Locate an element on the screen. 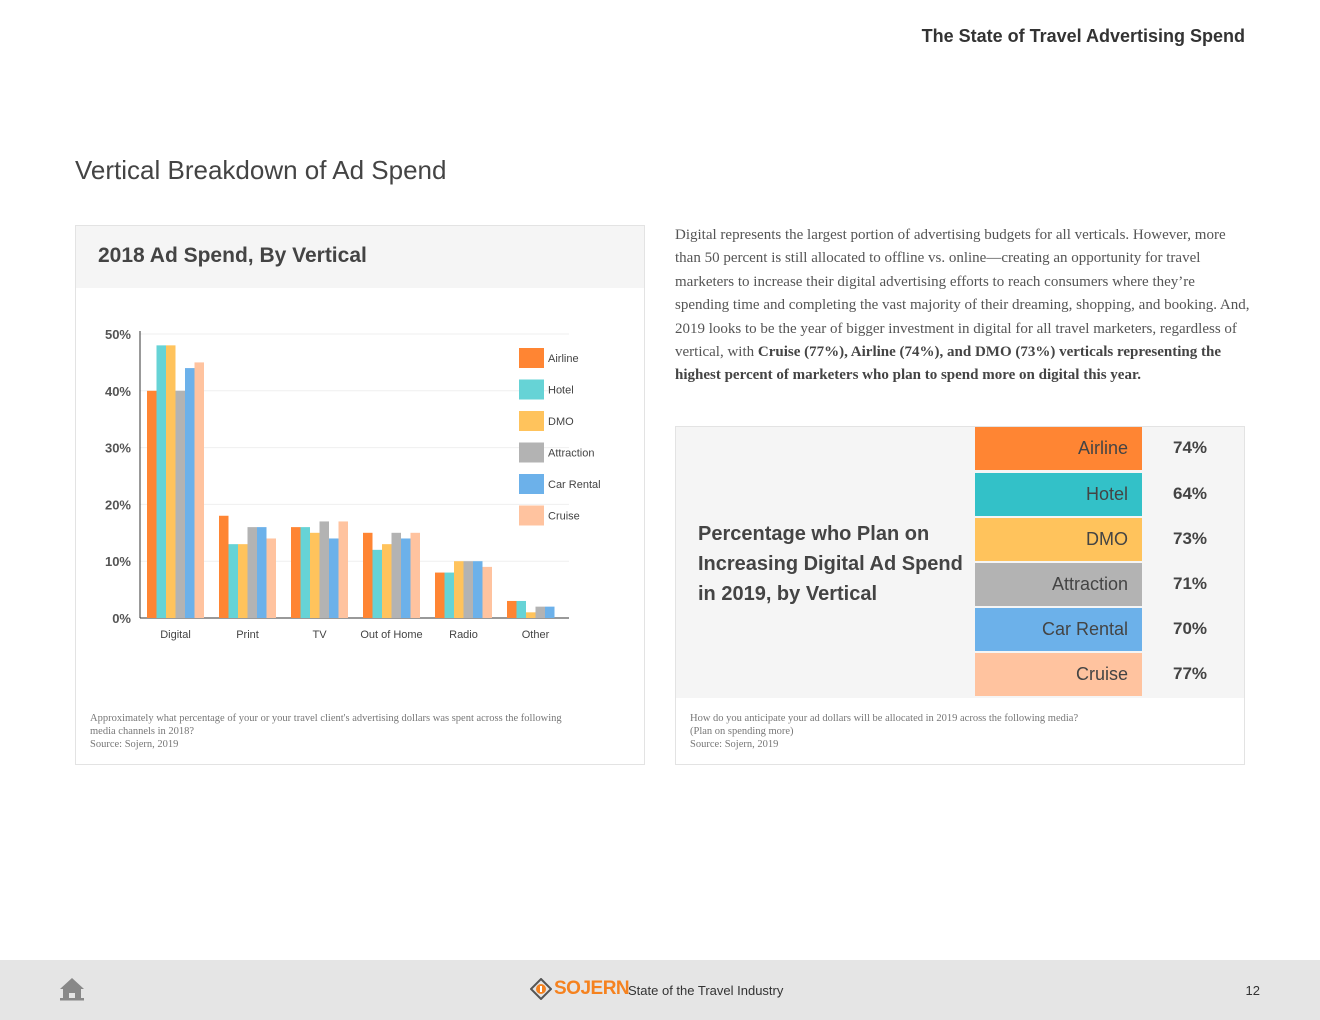  plan-row-percent: 74% is located at coordinates (1190, 447).